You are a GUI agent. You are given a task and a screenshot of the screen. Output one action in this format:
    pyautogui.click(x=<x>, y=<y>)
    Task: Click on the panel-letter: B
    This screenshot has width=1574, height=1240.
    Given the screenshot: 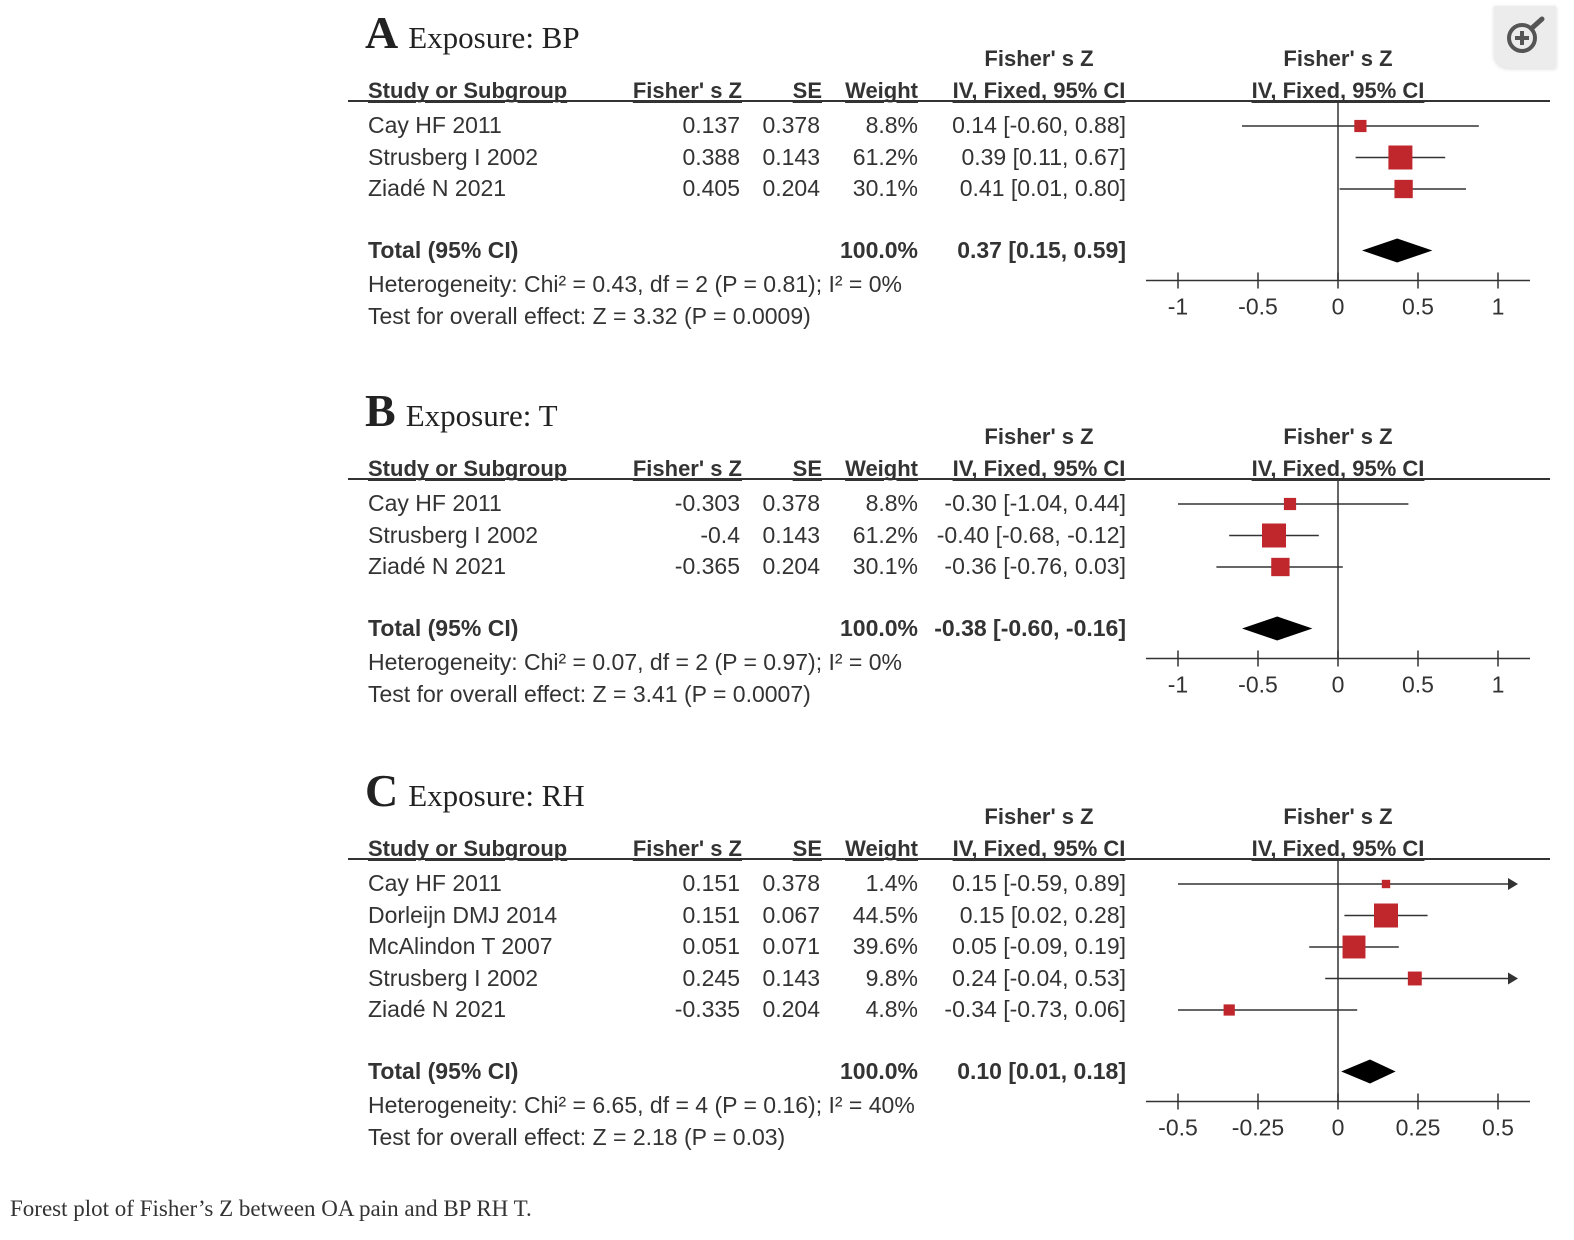 What is the action you would take?
    pyautogui.click(x=380, y=410)
    